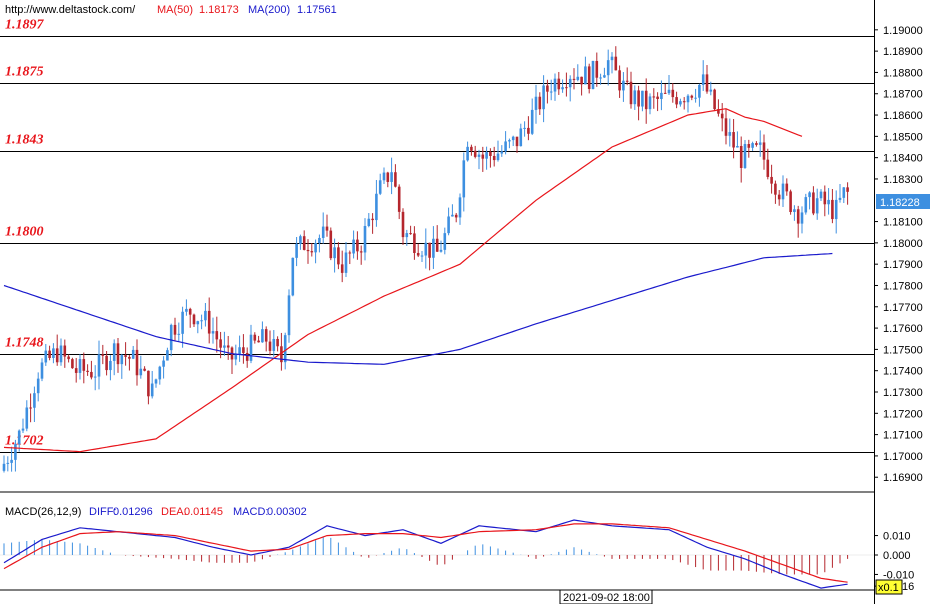 The height and width of the screenshot is (609, 930). I want to click on level-label: 1.1800, so click(24, 232).